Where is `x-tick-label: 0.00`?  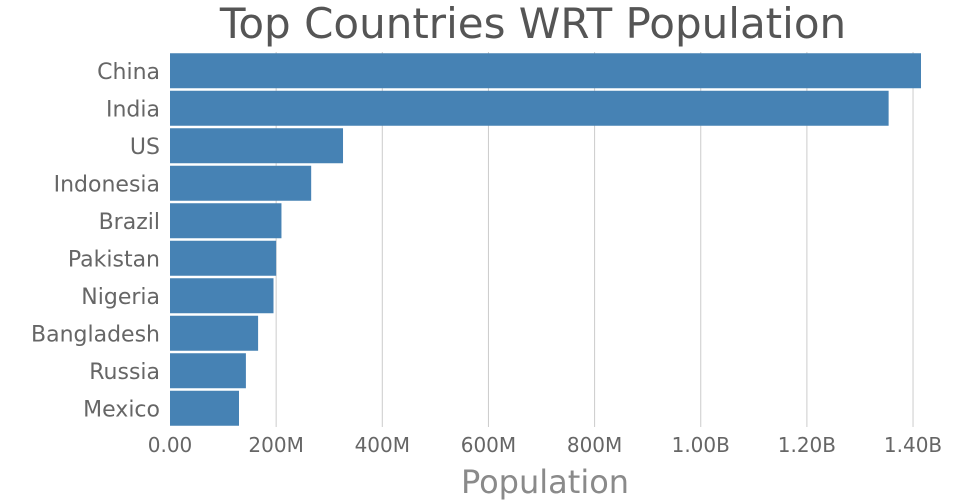 x-tick-label: 0.00 is located at coordinates (170, 445).